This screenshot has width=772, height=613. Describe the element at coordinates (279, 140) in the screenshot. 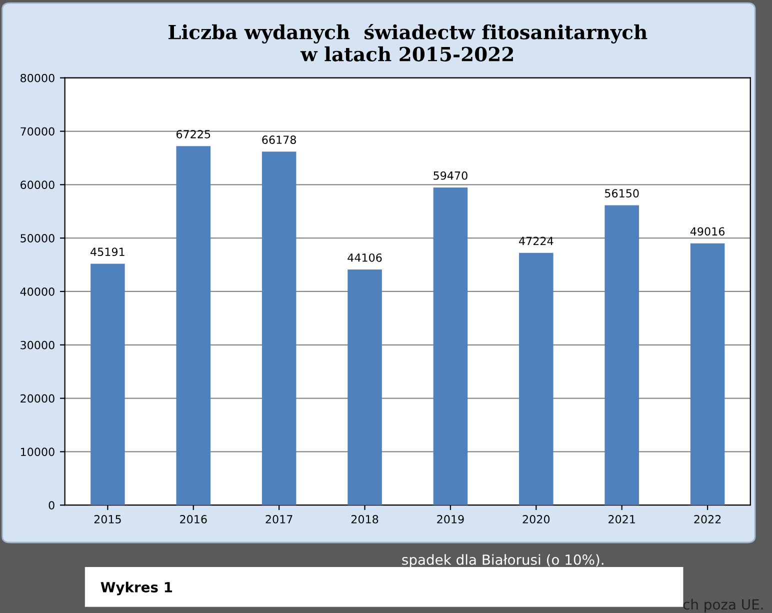

I see `data-label: 66178` at that location.